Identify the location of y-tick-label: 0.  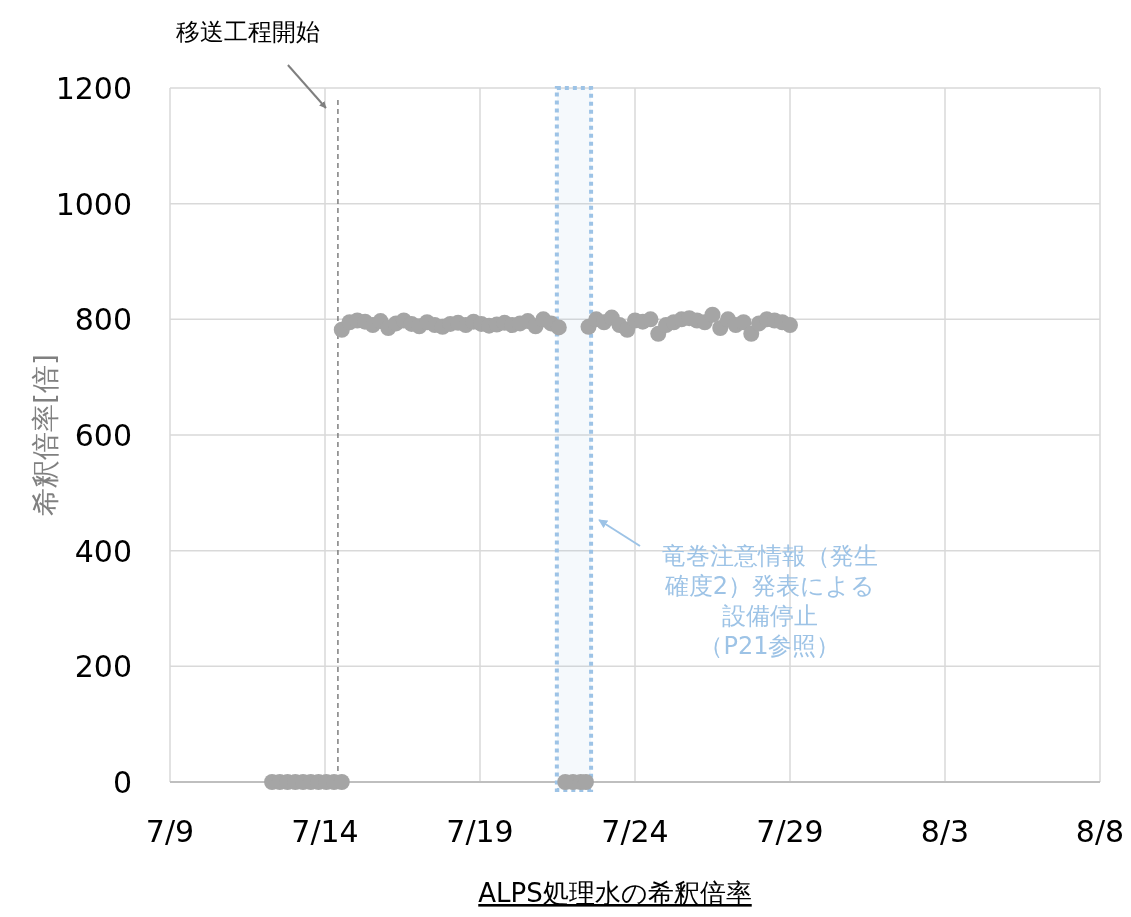
(122, 782).